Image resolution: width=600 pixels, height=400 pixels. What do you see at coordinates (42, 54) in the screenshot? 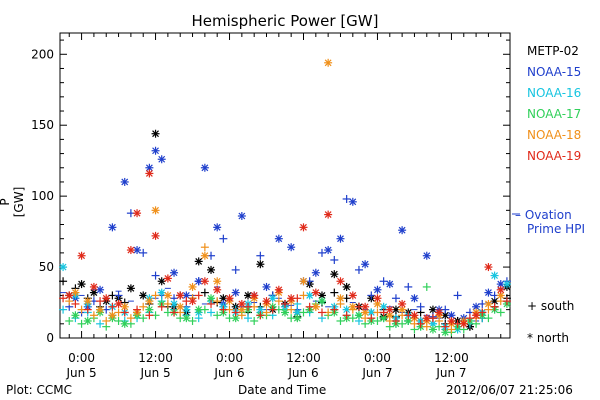
I see `y-tick-label: 200` at bounding box center [42, 54].